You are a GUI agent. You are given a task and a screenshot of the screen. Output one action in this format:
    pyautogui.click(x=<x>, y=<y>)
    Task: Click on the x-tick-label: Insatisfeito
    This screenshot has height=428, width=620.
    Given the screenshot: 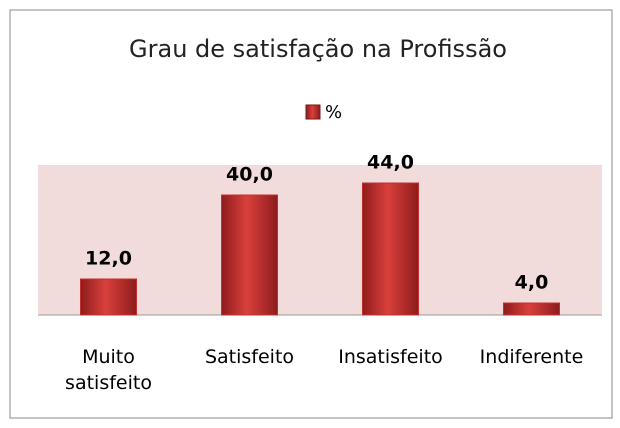 What is the action you would take?
    pyautogui.click(x=390, y=357)
    